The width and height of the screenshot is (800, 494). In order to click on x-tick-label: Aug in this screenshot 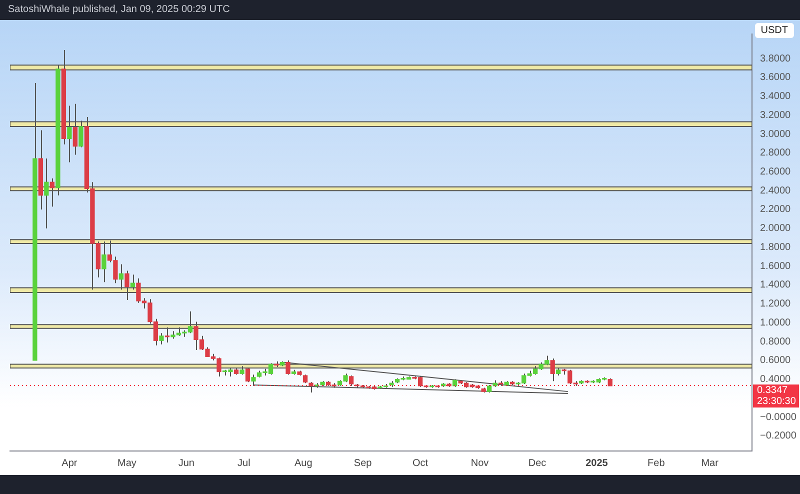, I will do `click(303, 463)`.